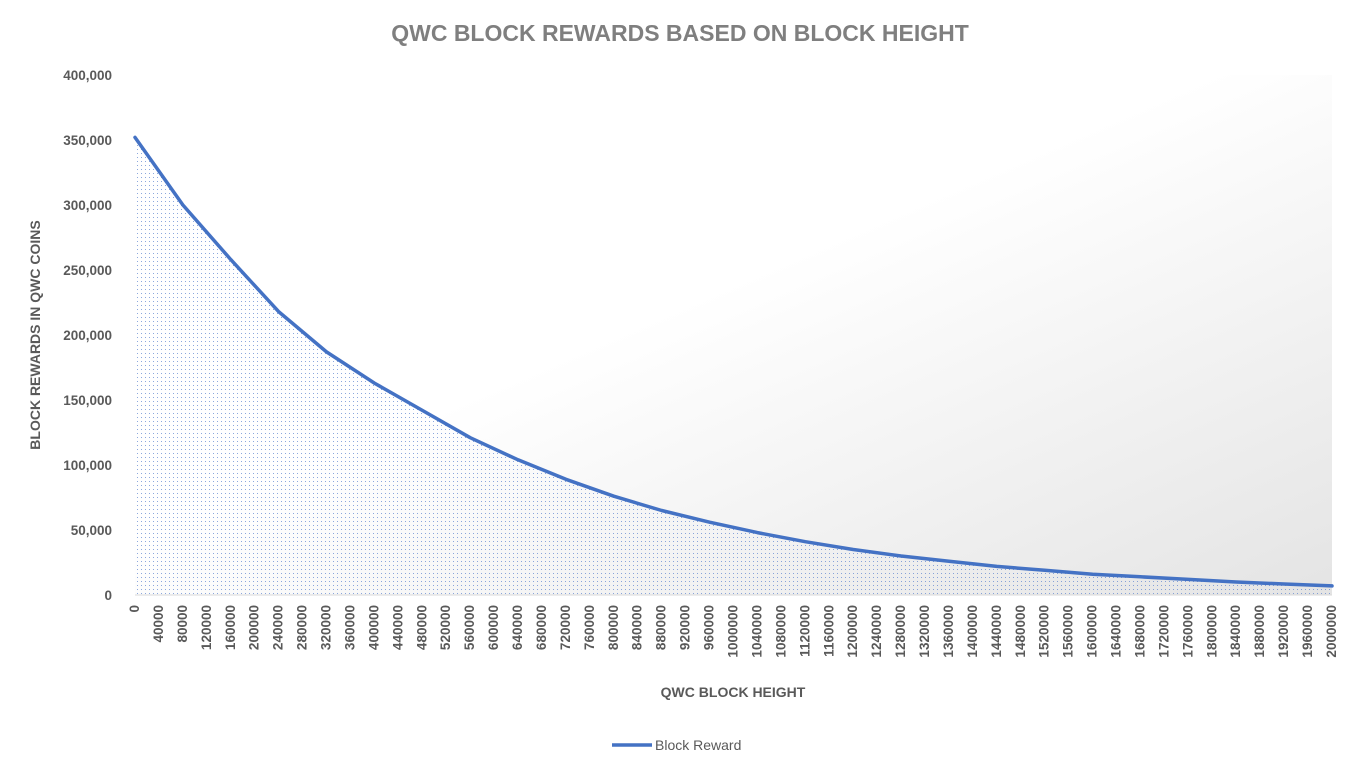 The height and width of the screenshot is (774, 1360). I want to click on y-tick-label: 150,000, so click(87, 400).